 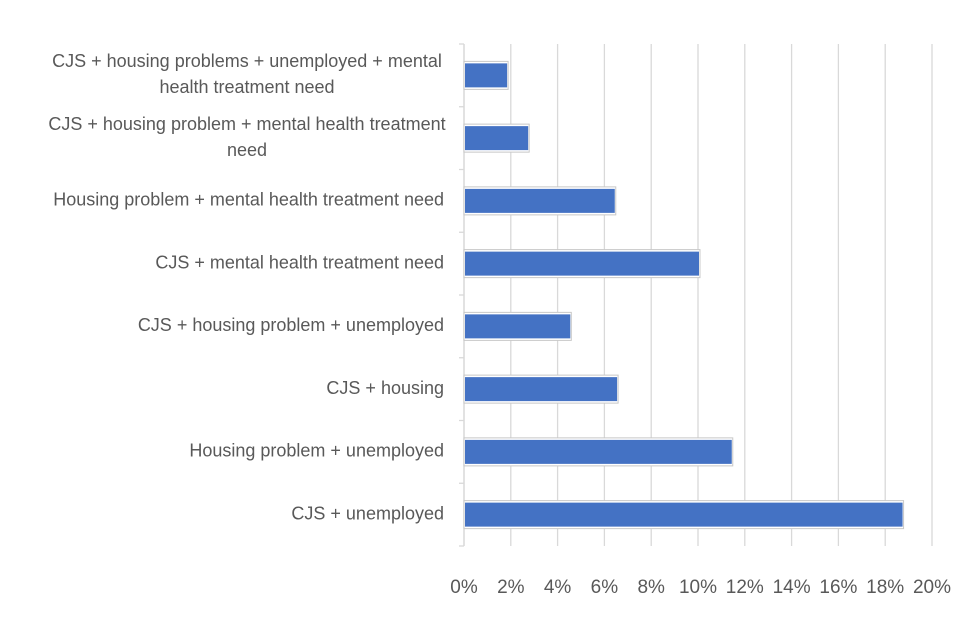 I want to click on category-label: CJS + mental health treatment need, so click(x=299, y=262).